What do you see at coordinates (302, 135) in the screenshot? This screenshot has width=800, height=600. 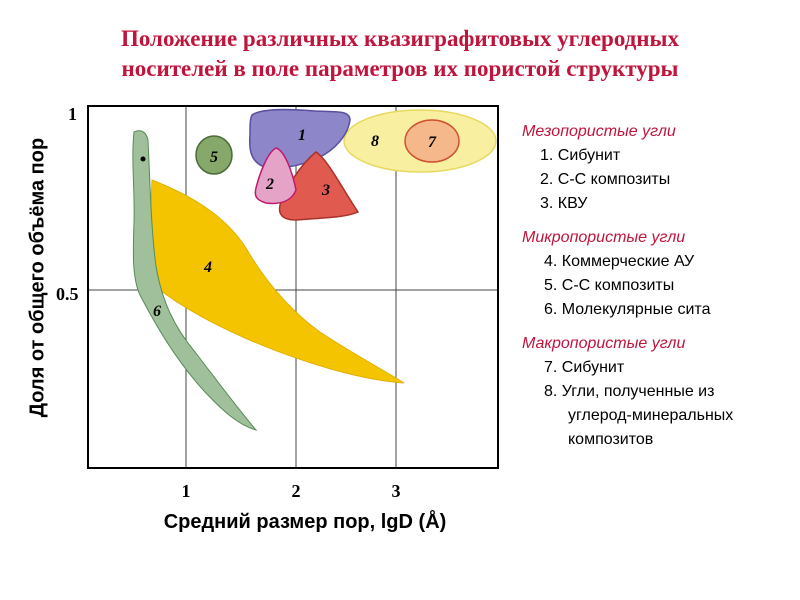 I see `region-label-1: 1` at bounding box center [302, 135].